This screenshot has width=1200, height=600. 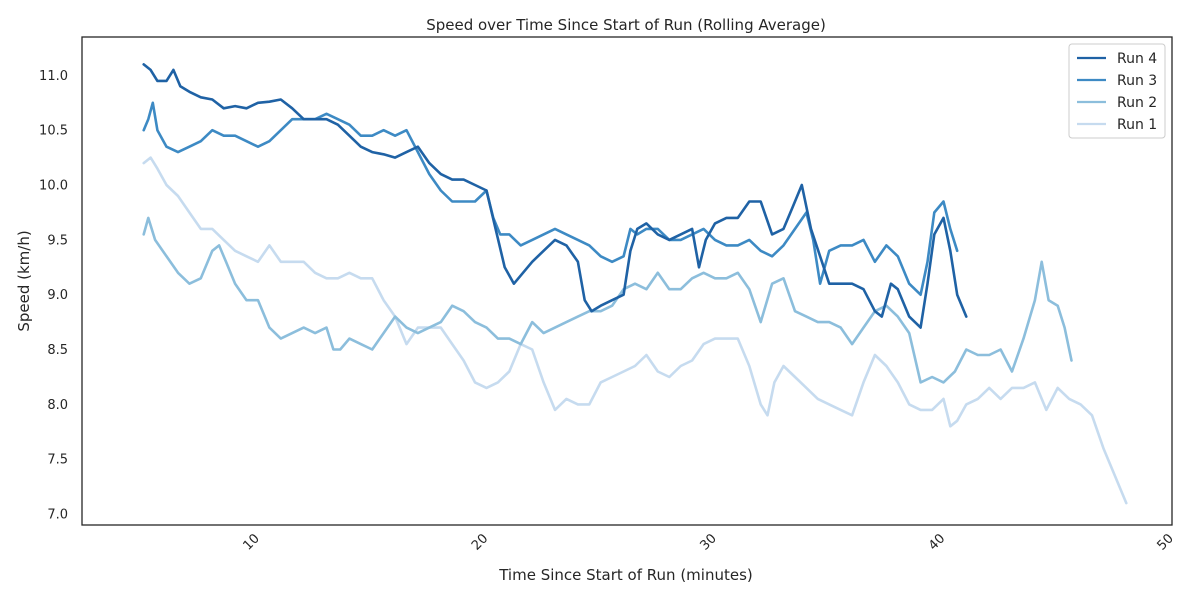 What do you see at coordinates (57, 460) in the screenshot?
I see `y-tick-label: 7.5` at bounding box center [57, 460].